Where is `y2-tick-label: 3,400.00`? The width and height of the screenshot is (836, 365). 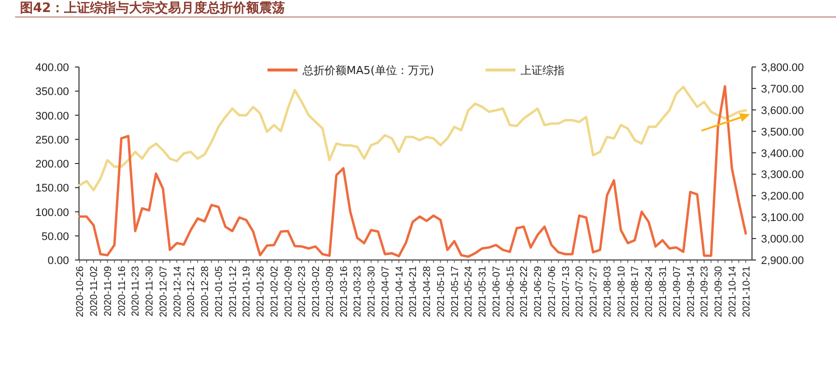
y2-tick-label: 3,400.00 is located at coordinates (782, 154).